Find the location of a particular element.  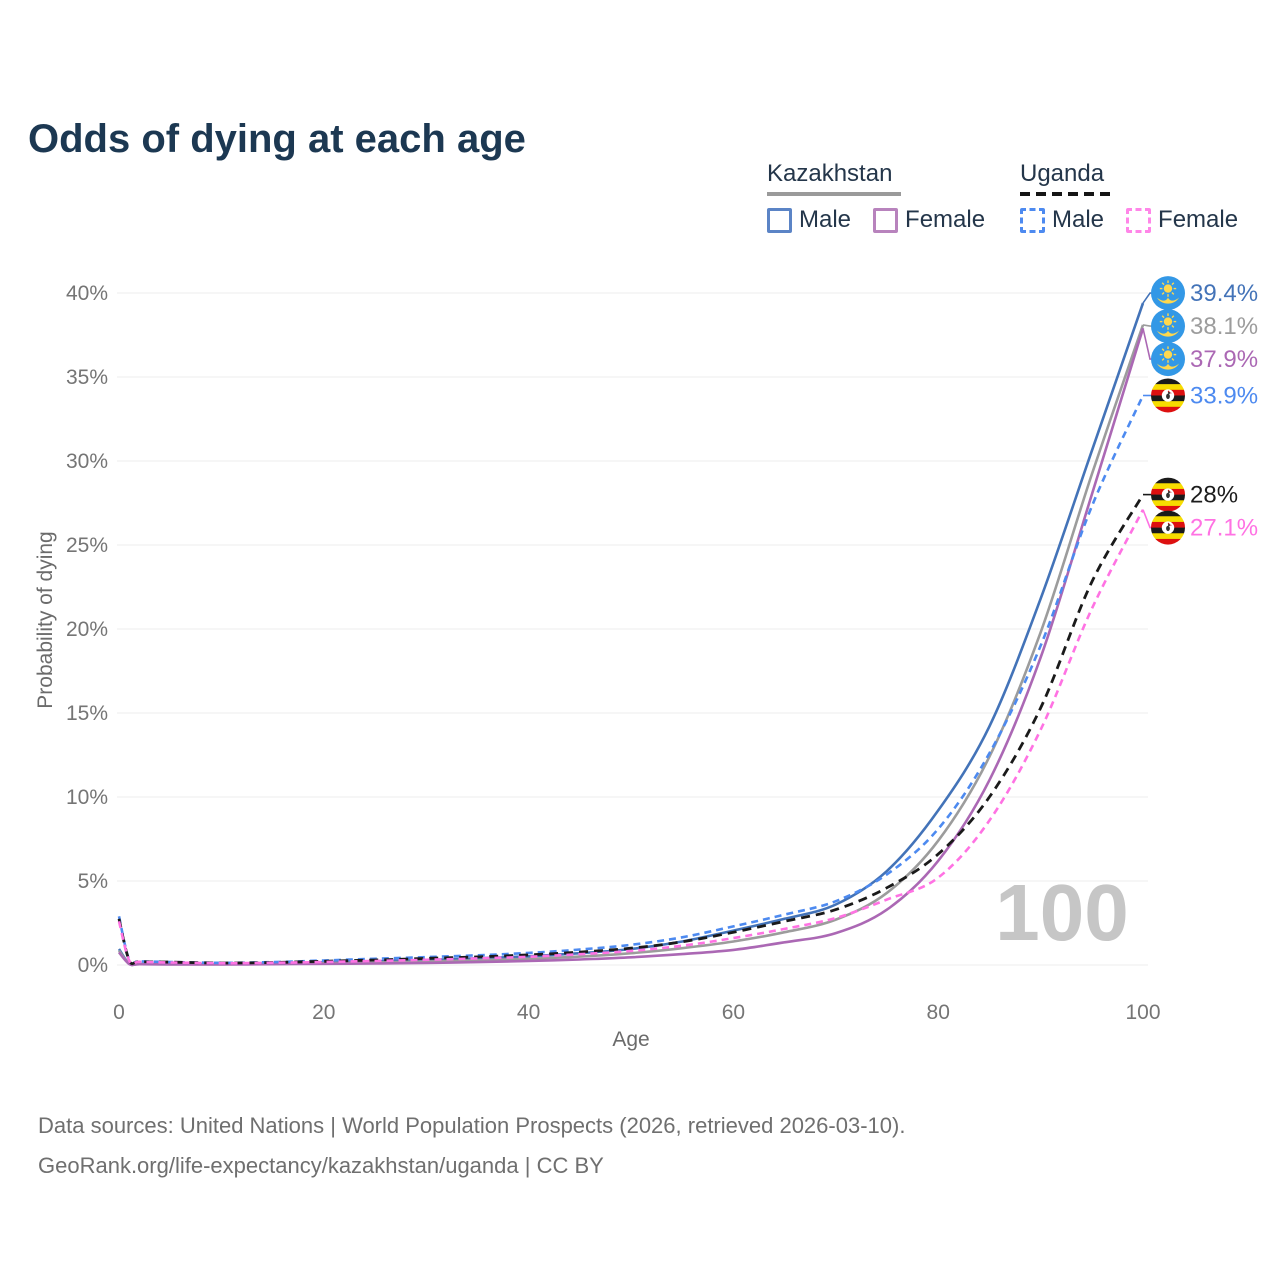

x-tick-label: 80 is located at coordinates (938, 1012).